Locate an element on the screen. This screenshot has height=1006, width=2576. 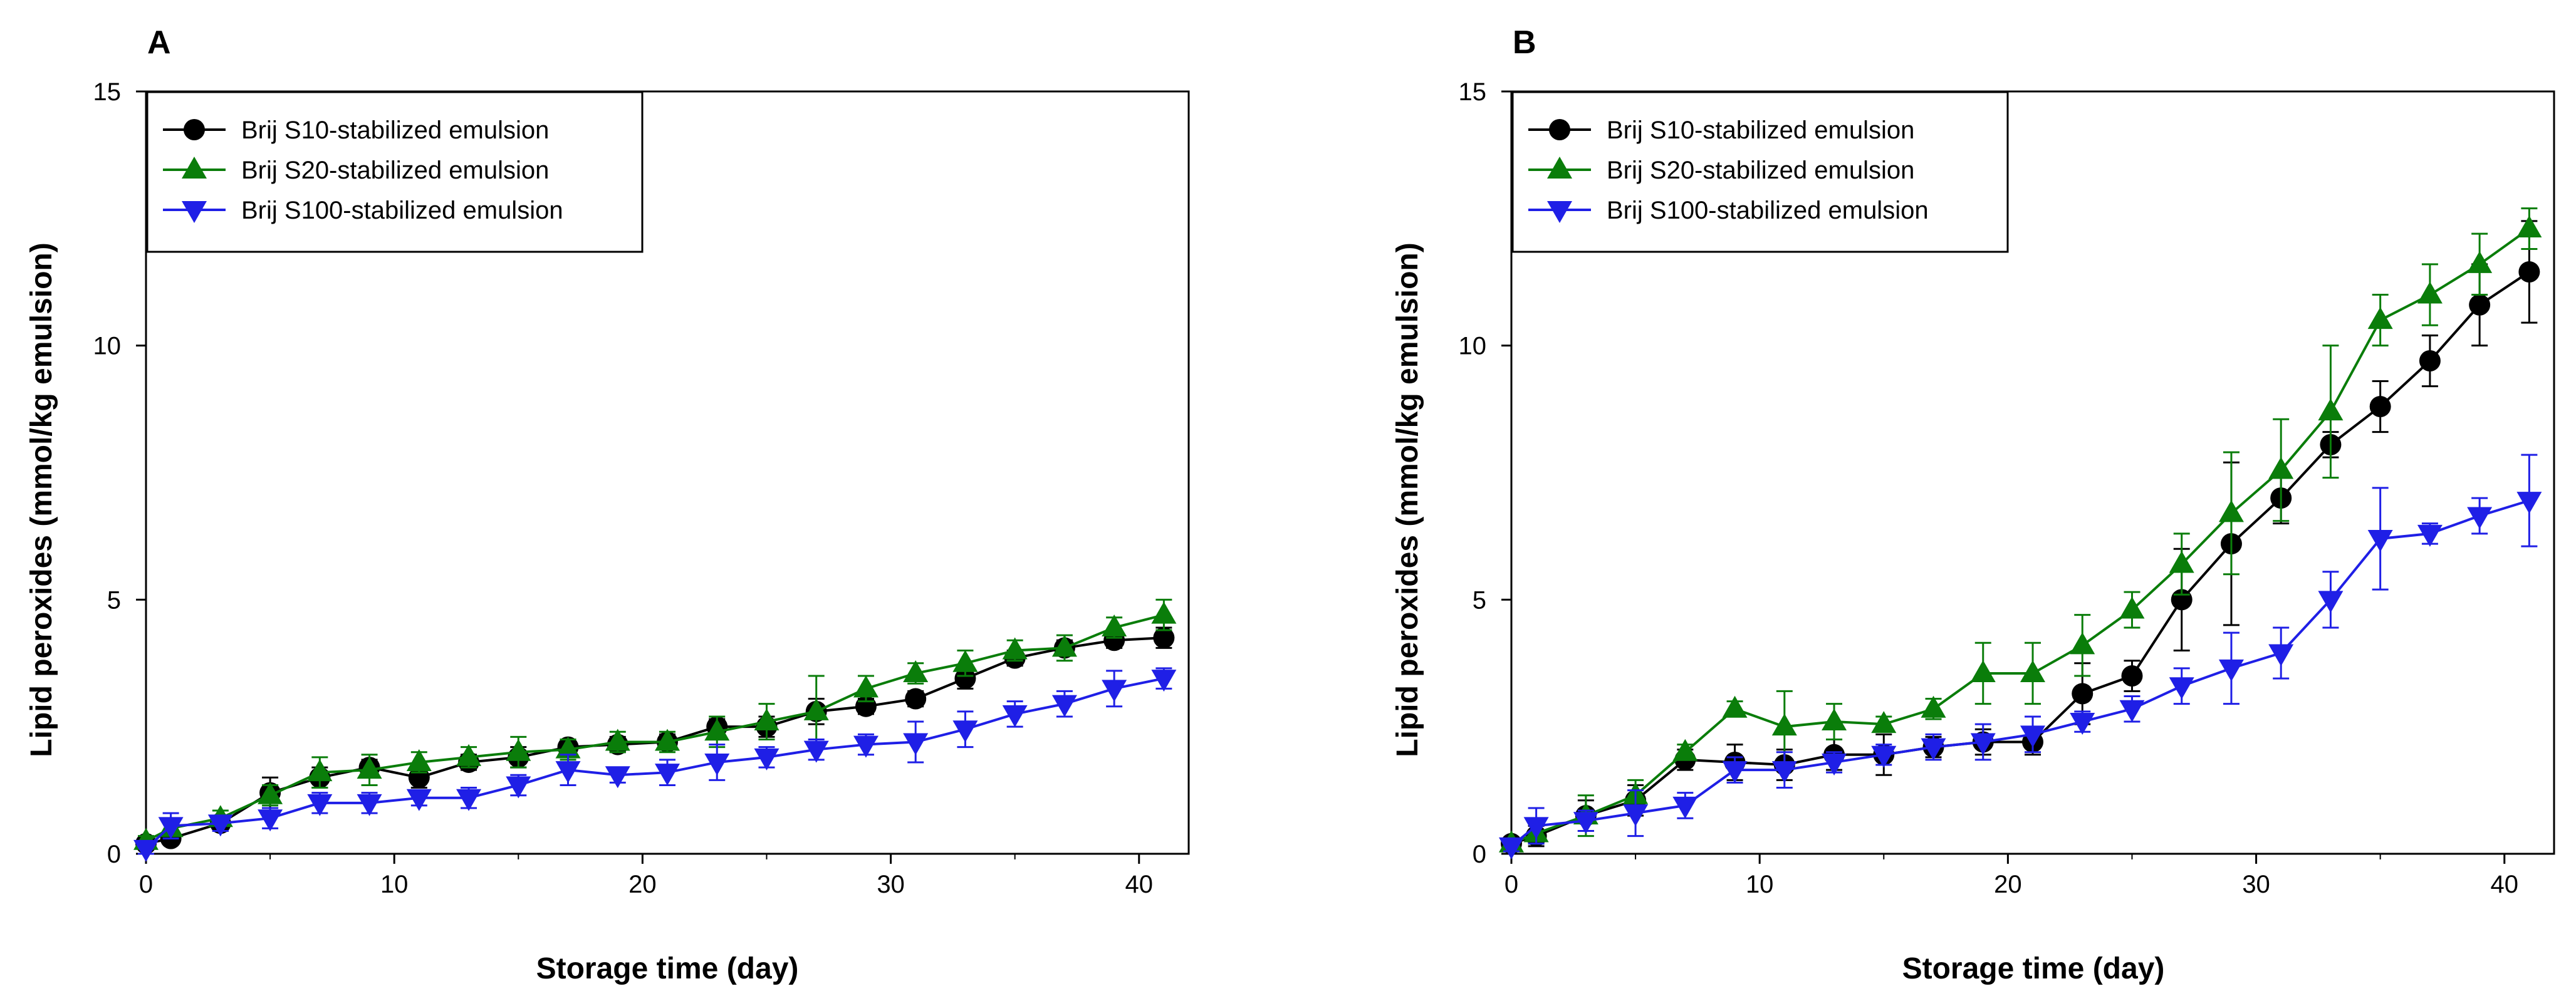
panel-b-x-axis-label: Storage time (day) is located at coordinates (2033, 968).